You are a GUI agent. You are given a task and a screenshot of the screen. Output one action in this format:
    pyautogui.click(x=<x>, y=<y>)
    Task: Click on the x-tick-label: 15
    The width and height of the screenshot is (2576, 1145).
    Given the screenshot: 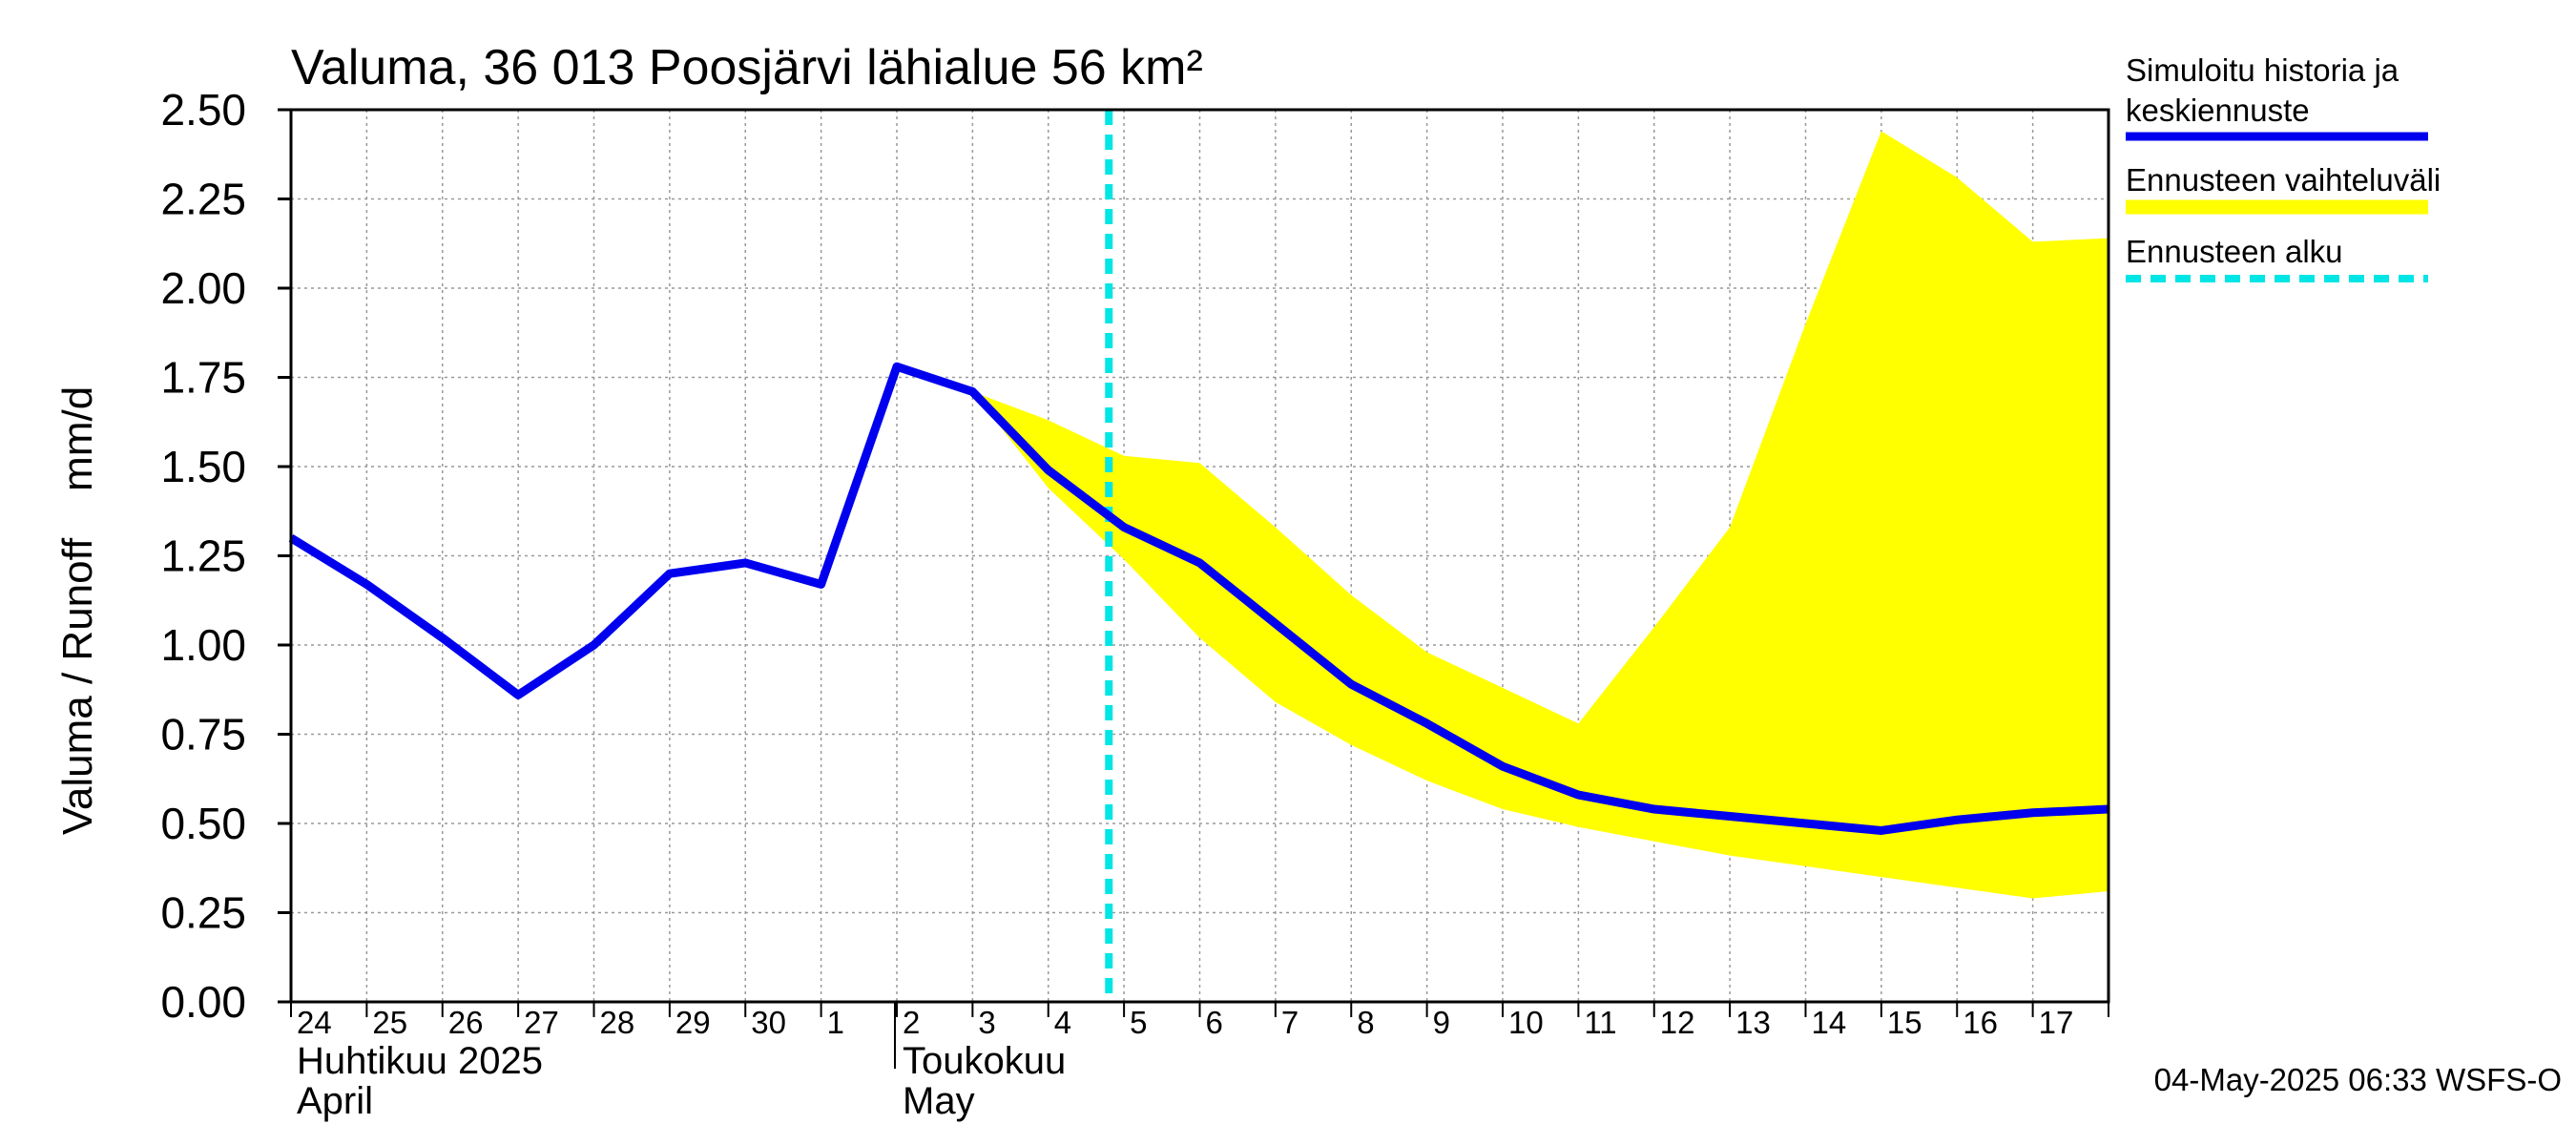 What is the action you would take?
    pyautogui.click(x=1904, y=1022)
    